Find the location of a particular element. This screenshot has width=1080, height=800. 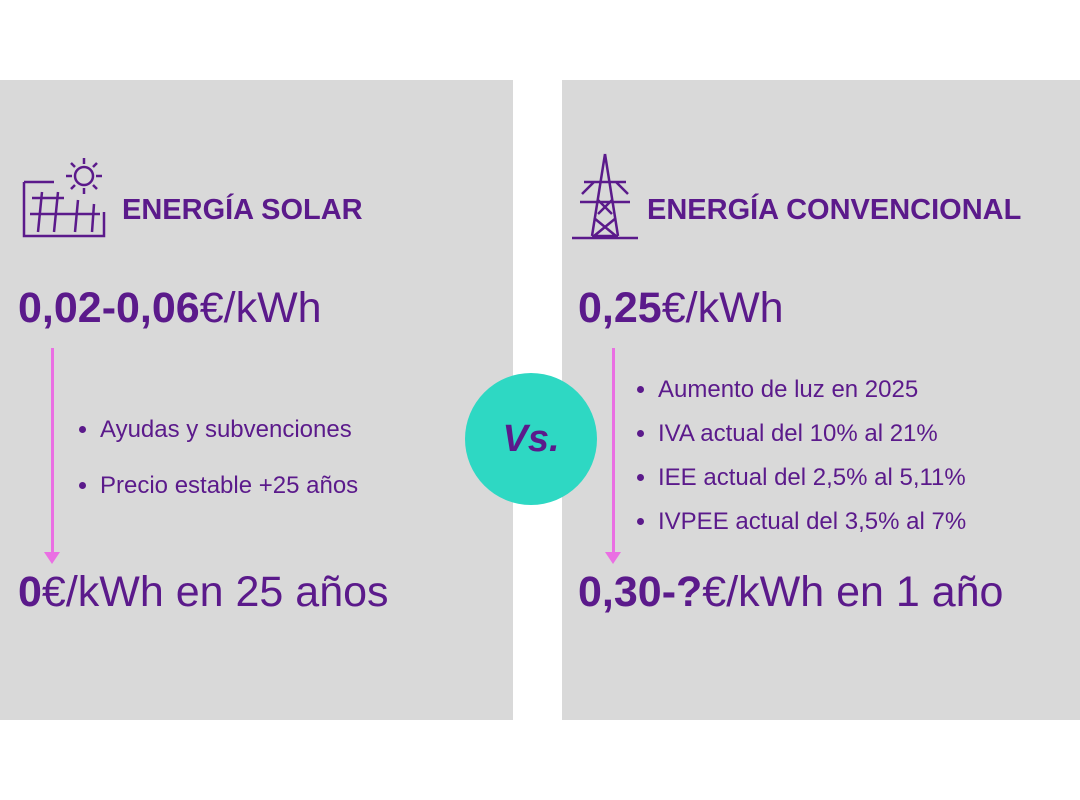

result-unit: €/kWh en 25 años is located at coordinates (215, 592).